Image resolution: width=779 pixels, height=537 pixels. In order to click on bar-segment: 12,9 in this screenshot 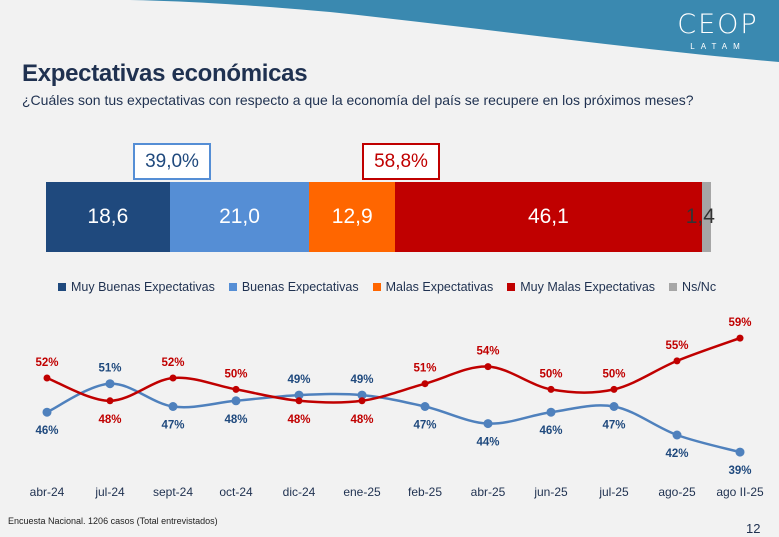, I will do `click(352, 217)`.